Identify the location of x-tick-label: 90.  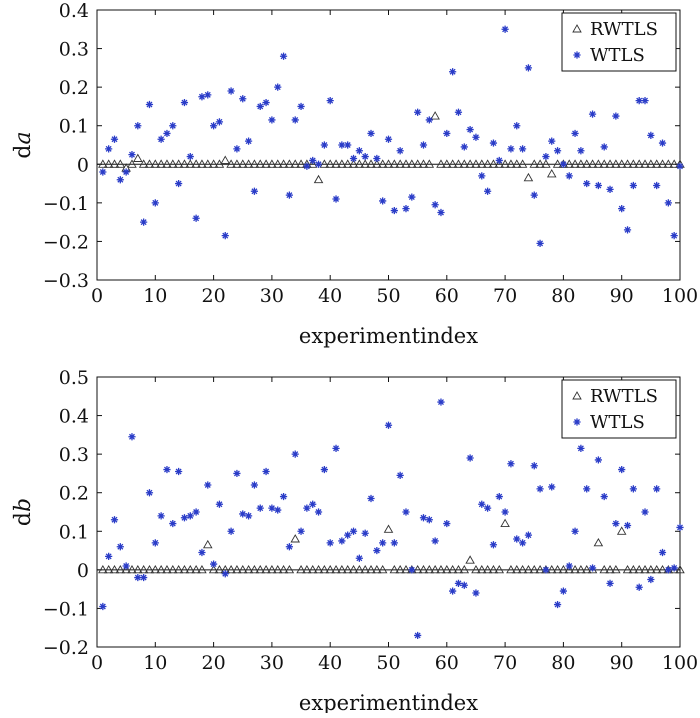
(622, 663).